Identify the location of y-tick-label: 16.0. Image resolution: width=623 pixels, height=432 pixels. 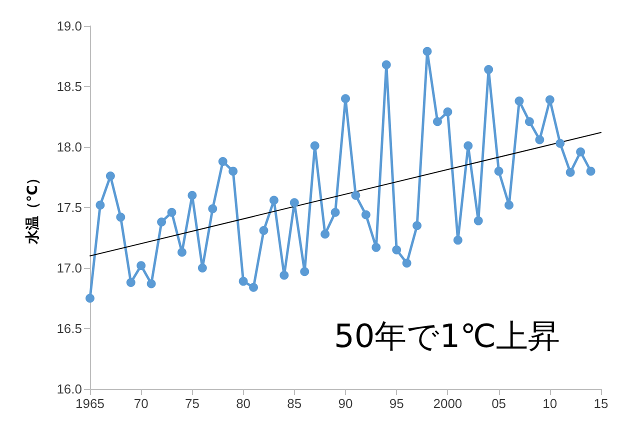
(69, 389).